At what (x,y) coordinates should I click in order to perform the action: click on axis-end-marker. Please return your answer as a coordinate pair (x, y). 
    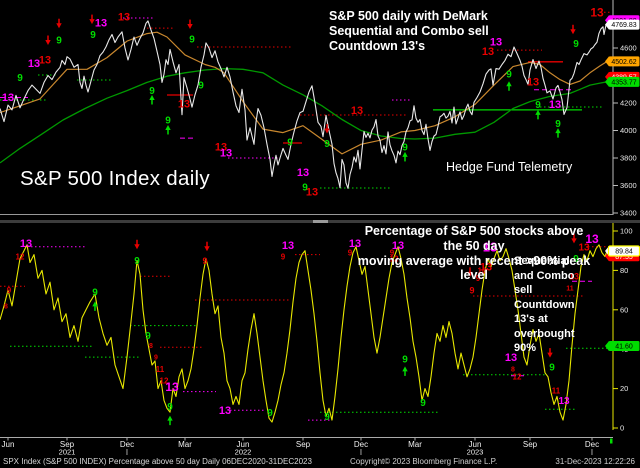
    Looking at the image, I should click on (611, 441).